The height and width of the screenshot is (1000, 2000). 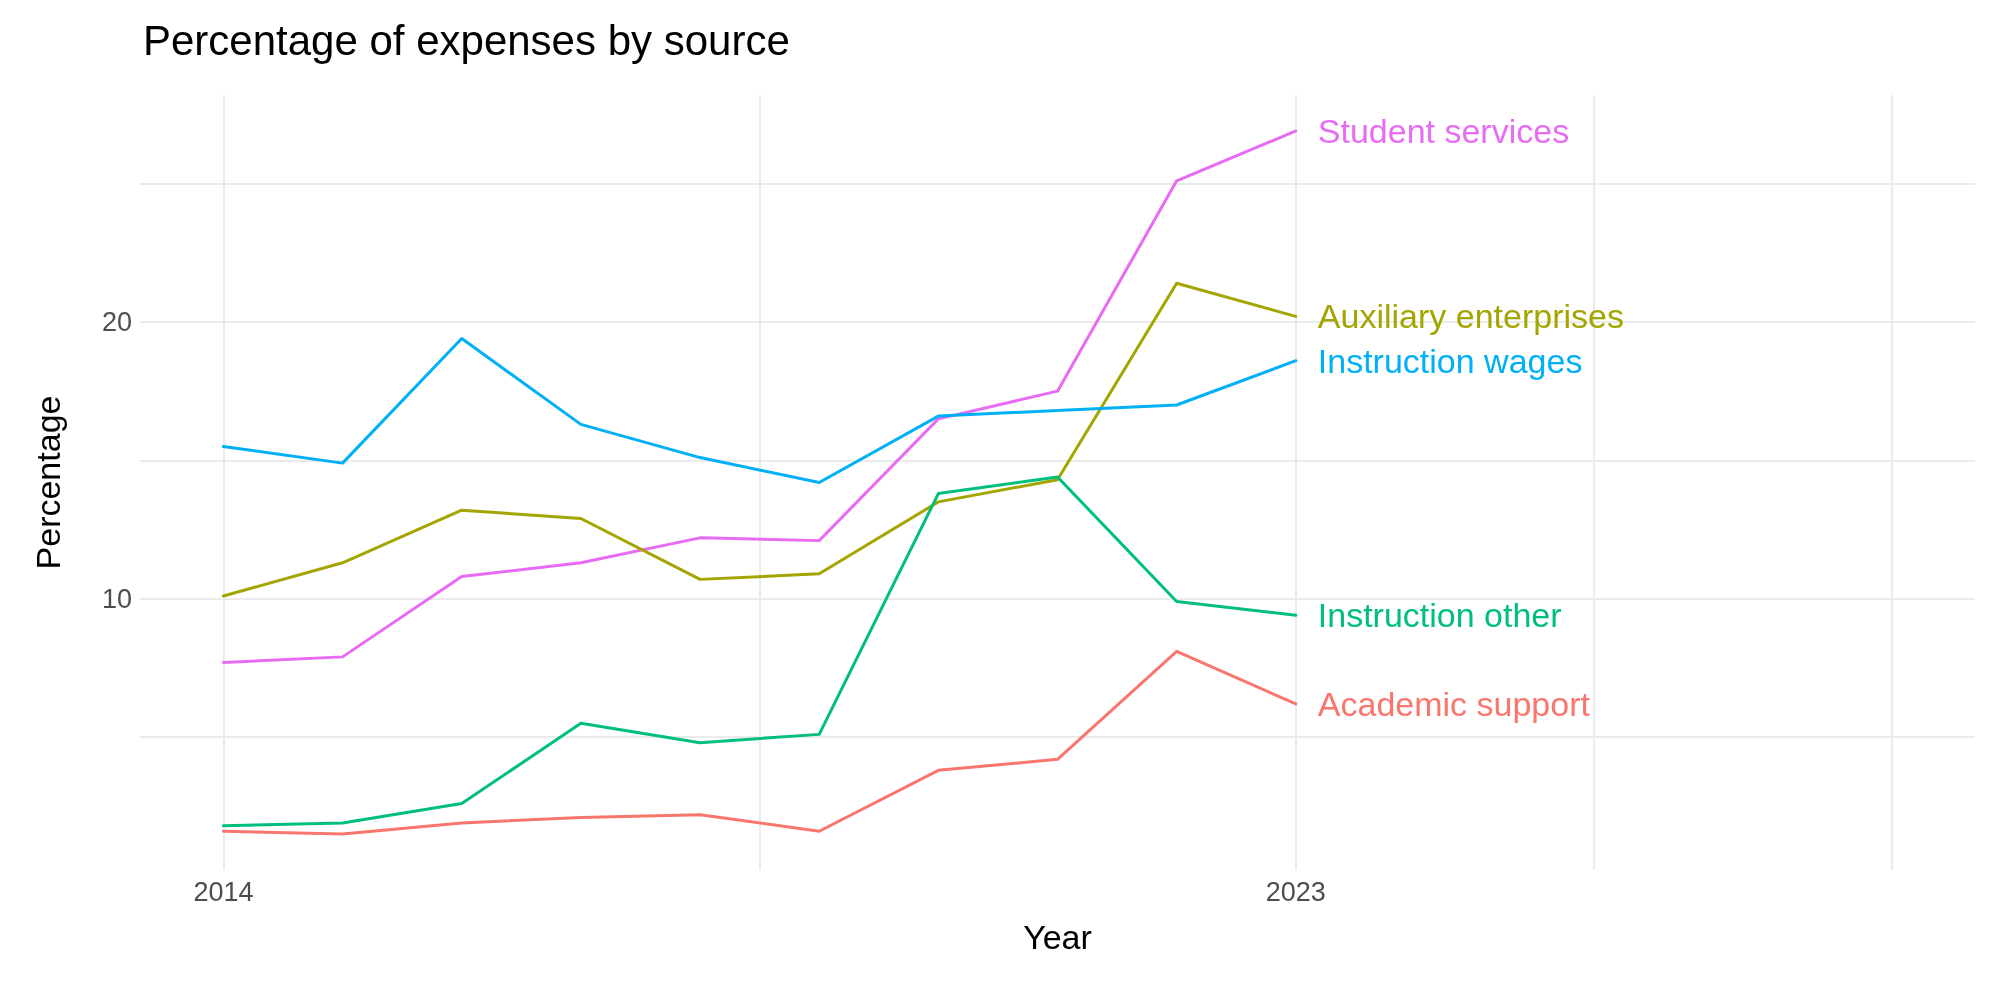 What do you see at coordinates (1439, 615) in the screenshot?
I see `series-label: Instruction other` at bounding box center [1439, 615].